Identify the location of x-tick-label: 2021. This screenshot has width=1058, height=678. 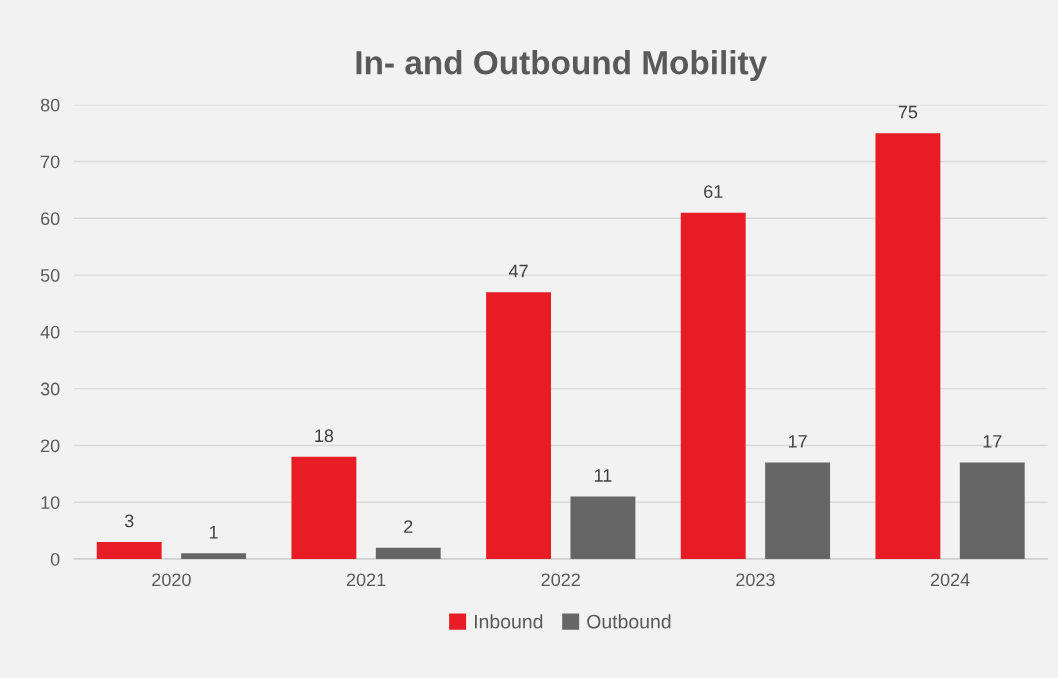
(366, 580).